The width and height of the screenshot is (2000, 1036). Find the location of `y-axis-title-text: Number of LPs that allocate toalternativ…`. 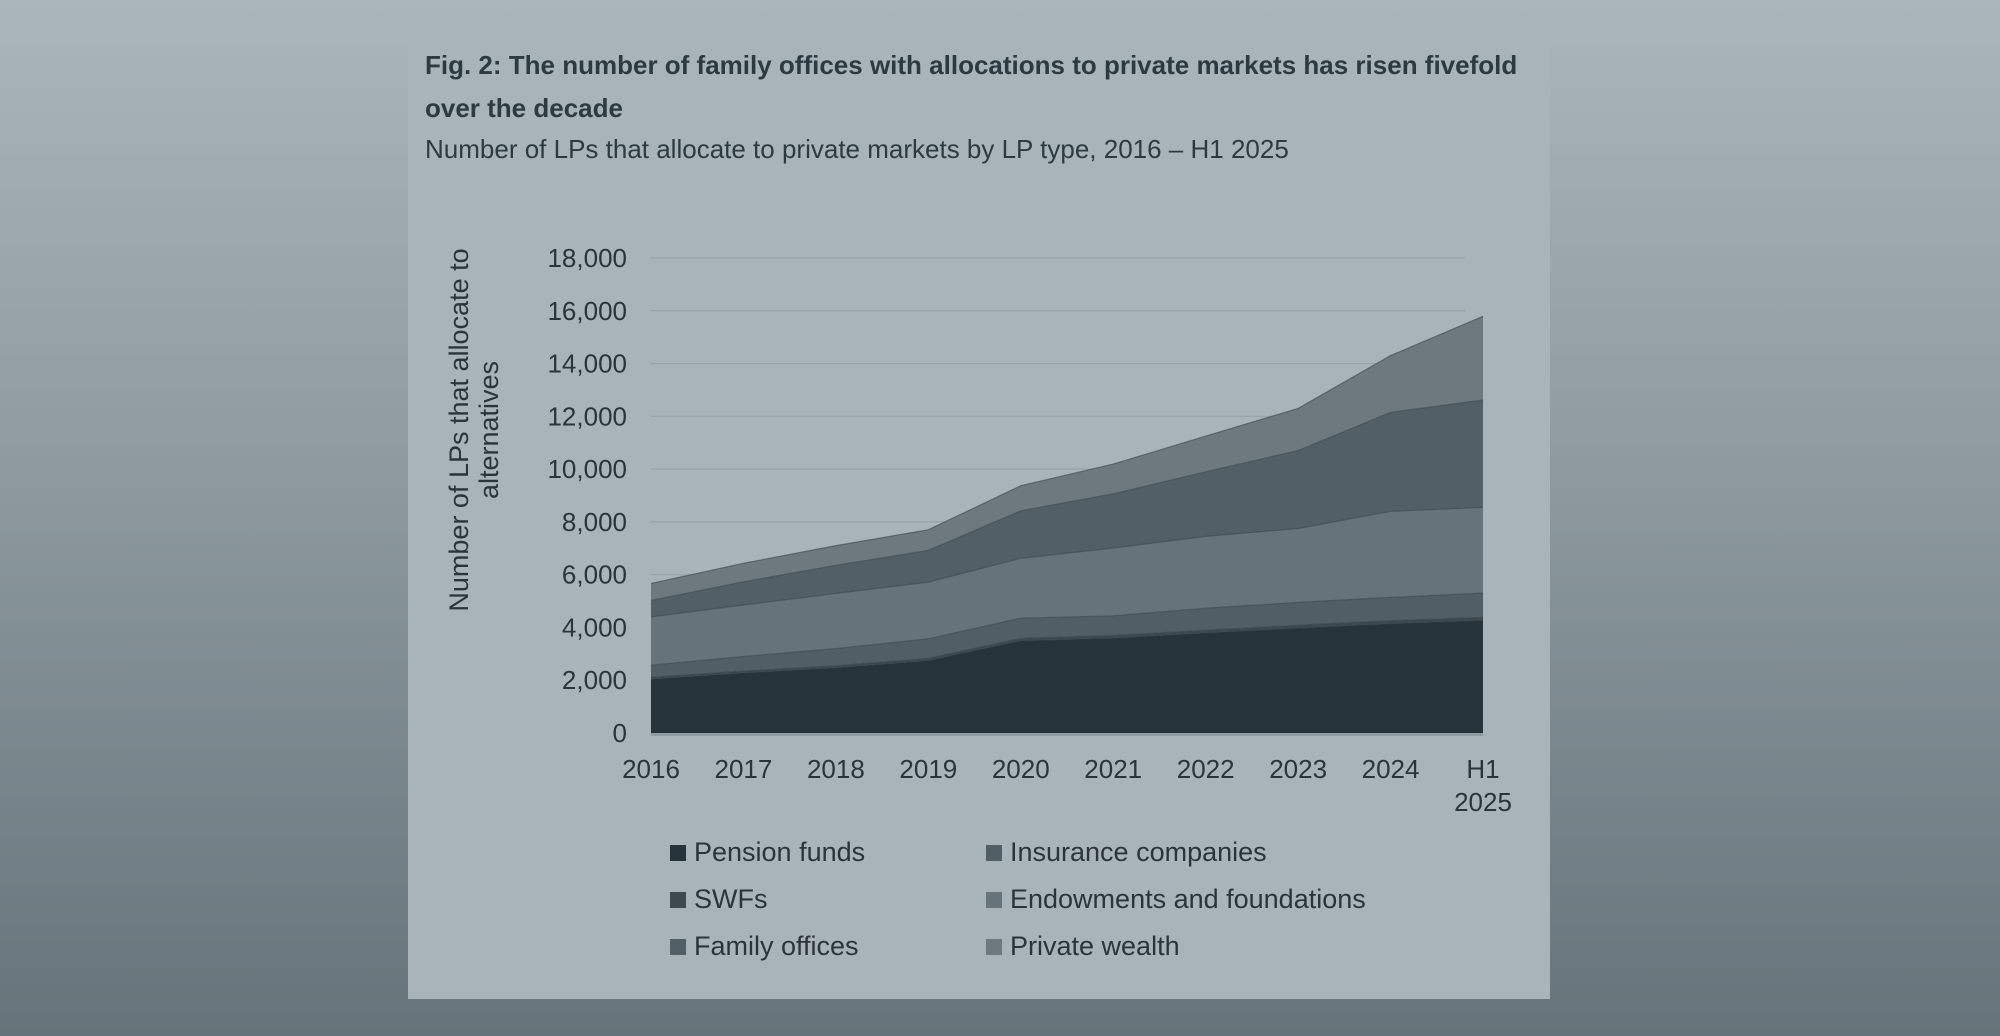

y-axis-title-text: Number of LPs that allocate toalternativ… is located at coordinates (474, 429).